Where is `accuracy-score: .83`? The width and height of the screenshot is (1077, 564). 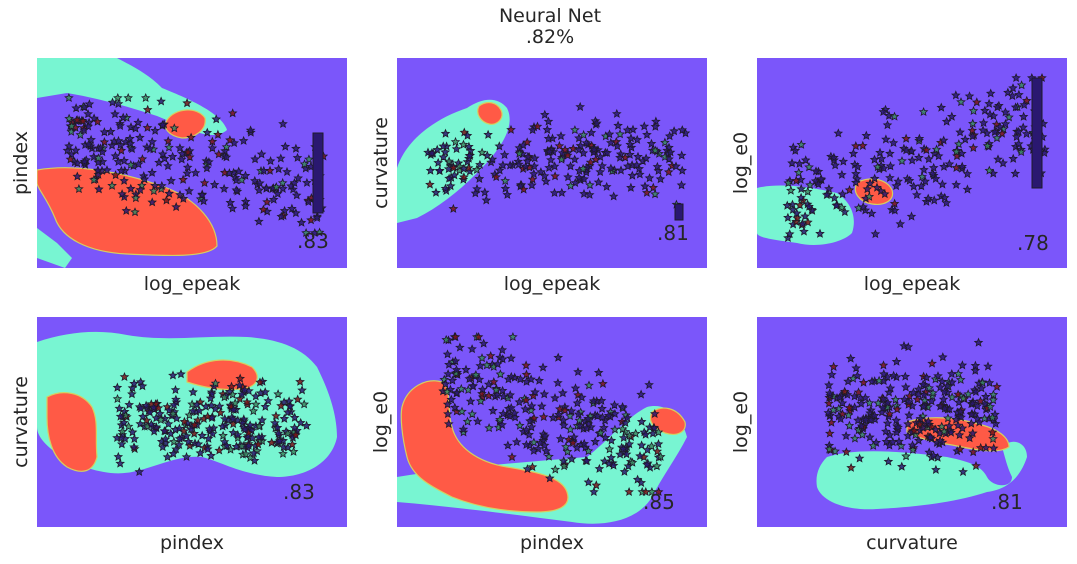
accuracy-score: .83 is located at coordinates (299, 492).